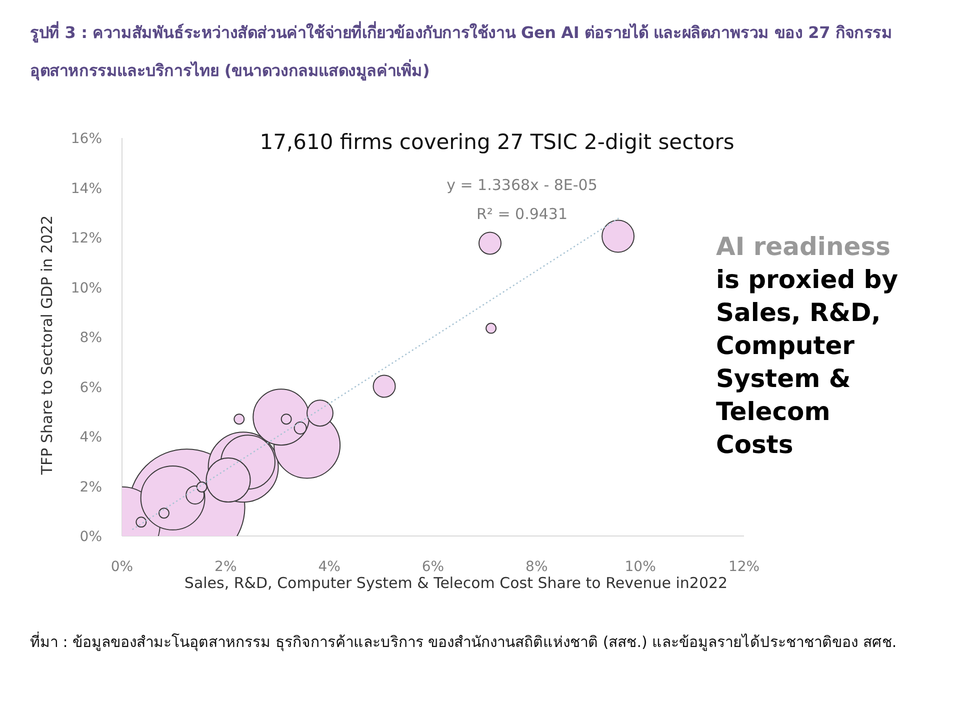 The width and height of the screenshot is (960, 707). Describe the element at coordinates (807, 362) in the screenshot. I see `annotation: is proxied by Sales, R&D, Computer System & Telecom Costs` at that location.